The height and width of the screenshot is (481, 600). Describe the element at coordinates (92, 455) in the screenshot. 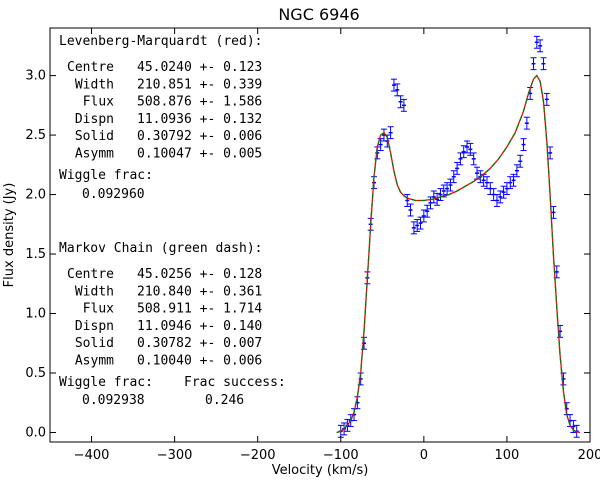

I see `x-tick-label: −400` at that location.